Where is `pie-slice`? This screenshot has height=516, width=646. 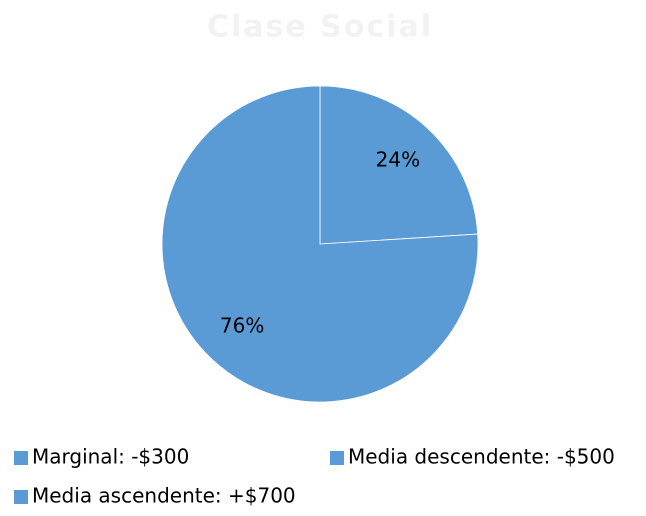 pie-slice is located at coordinates (399, 165).